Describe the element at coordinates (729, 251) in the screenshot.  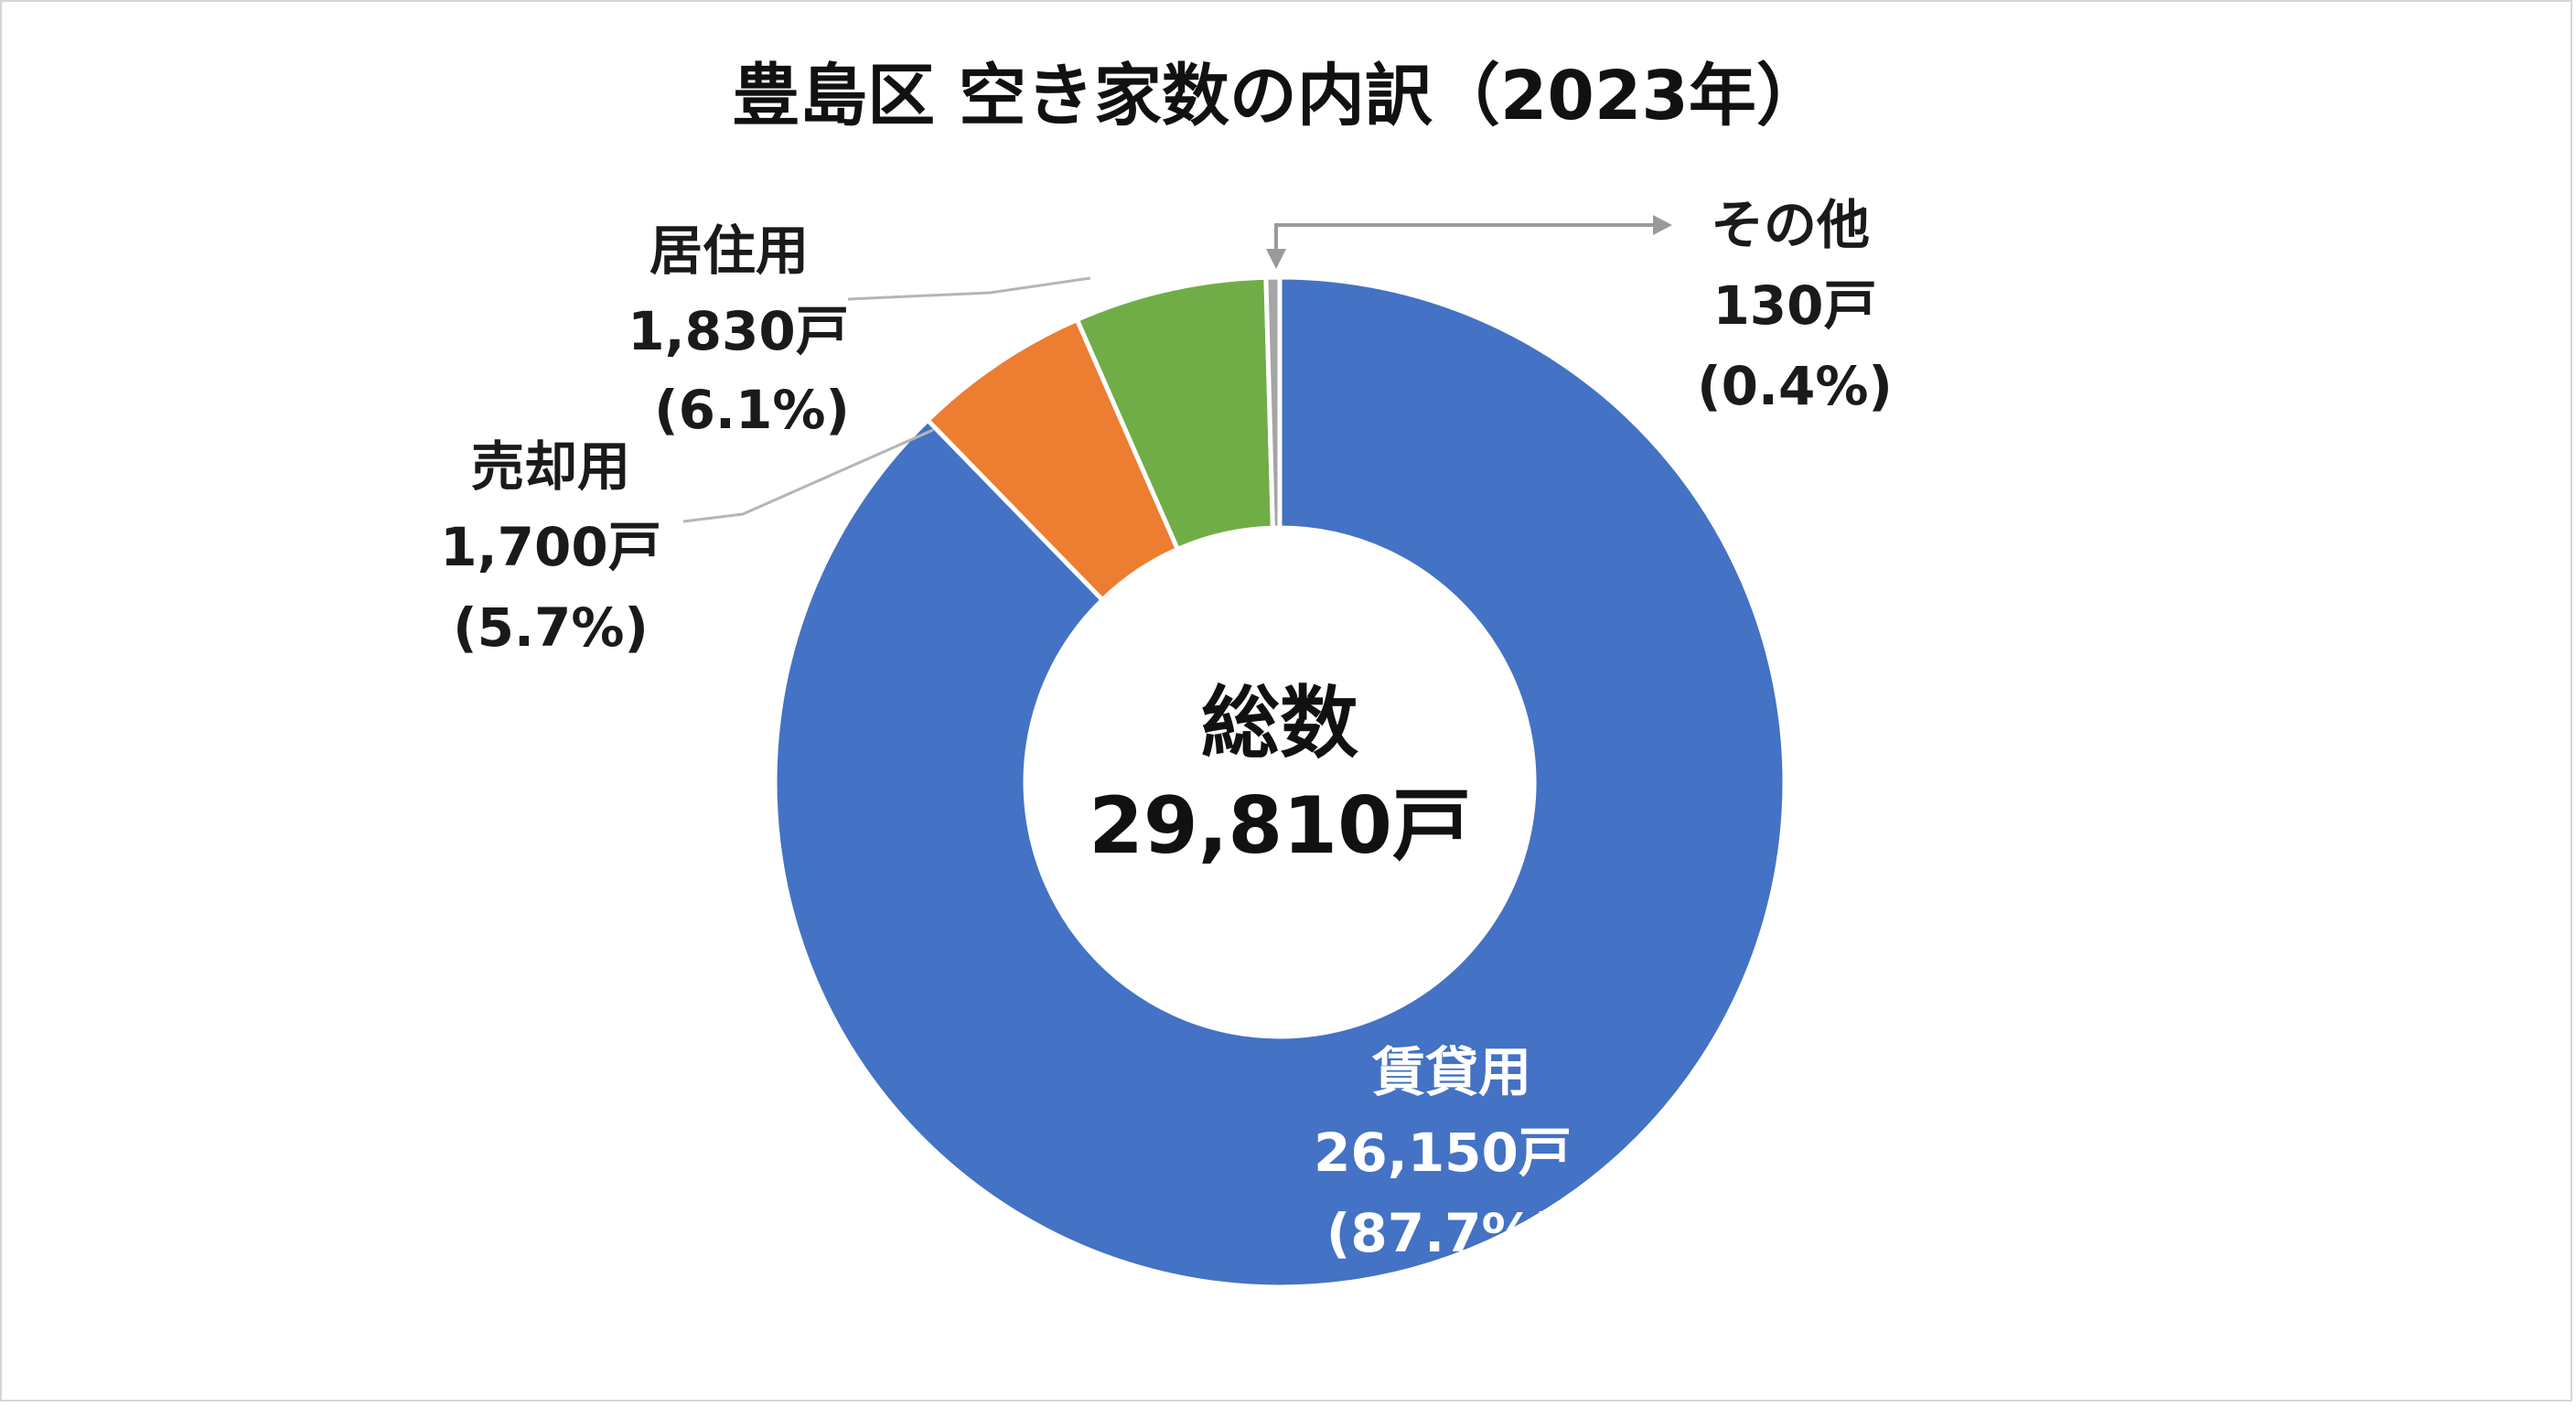
I see `slice-label-residential-name: 居住用` at that location.